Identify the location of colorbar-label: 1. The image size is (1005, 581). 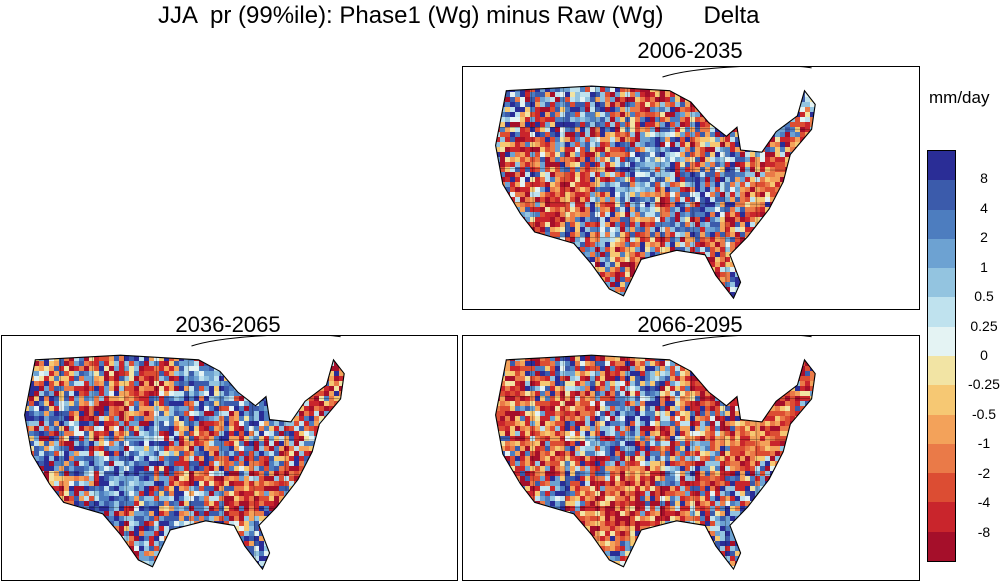
(984, 267).